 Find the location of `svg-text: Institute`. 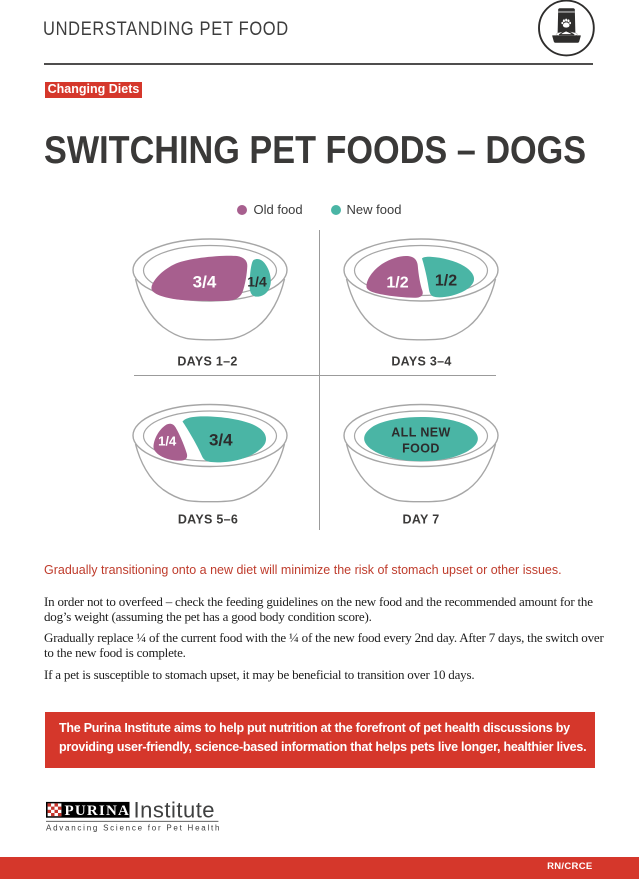

svg-text: Institute is located at coordinates (175, 811).